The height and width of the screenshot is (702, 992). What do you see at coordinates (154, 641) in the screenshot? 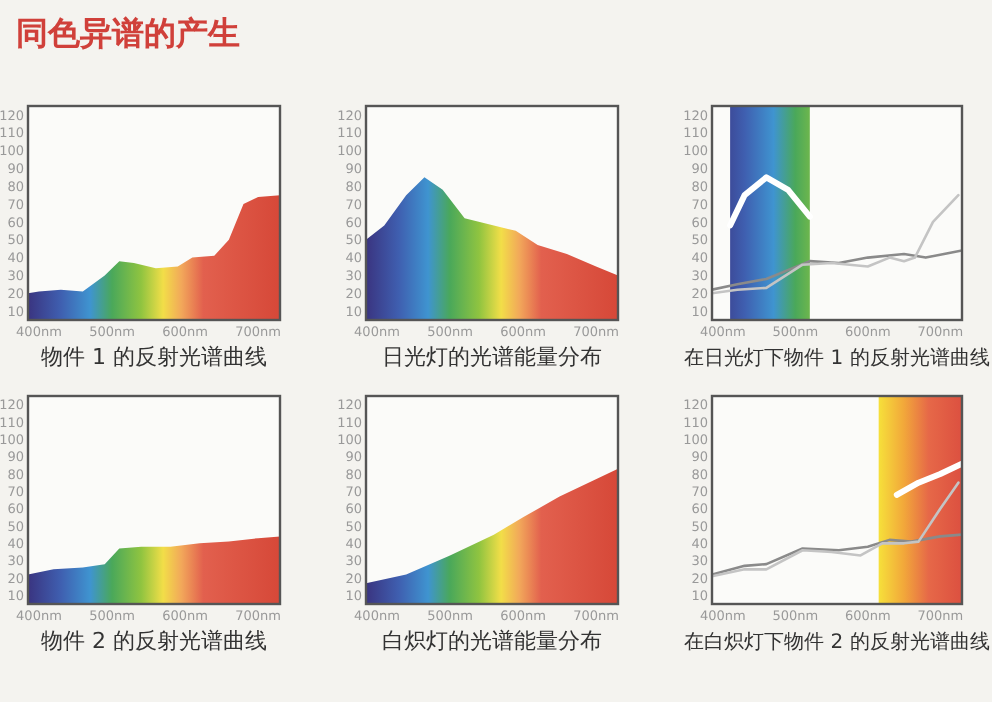
I see `x-axis-title: 物件 2 的反射光谱曲线` at bounding box center [154, 641].